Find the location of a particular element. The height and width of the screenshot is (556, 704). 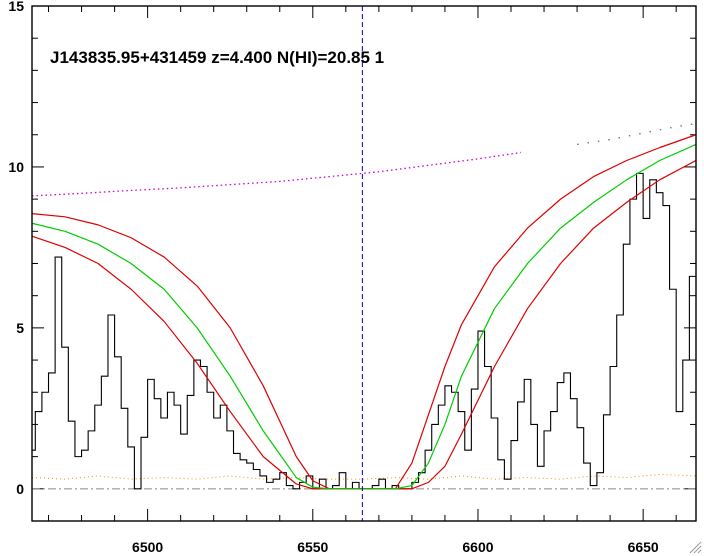

y-tick-label: 0 is located at coordinates (20, 489).